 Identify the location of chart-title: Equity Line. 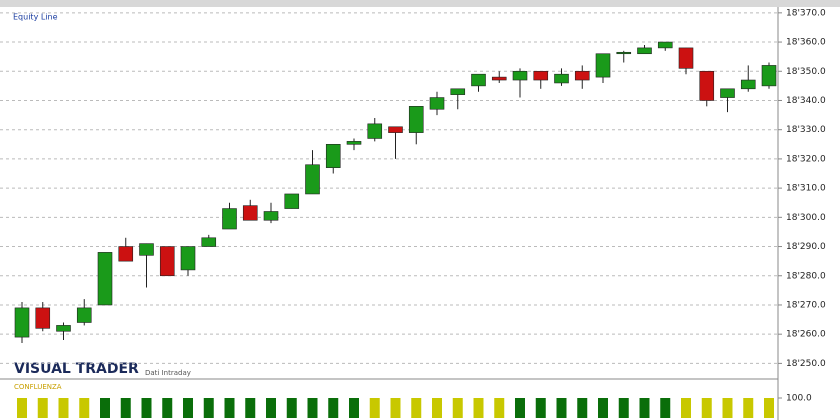
(35, 17).